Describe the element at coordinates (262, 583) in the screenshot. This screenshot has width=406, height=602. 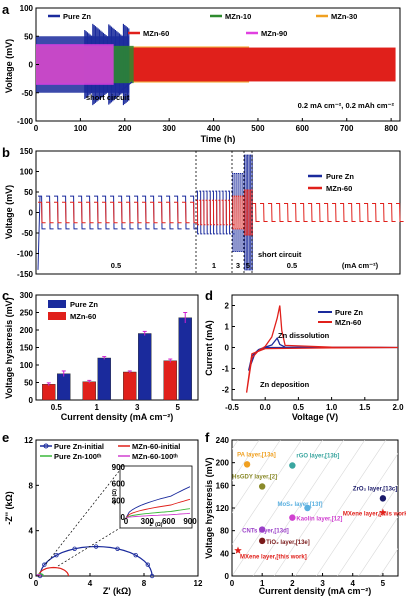
I see `x-tick-label-f: 1` at that location.